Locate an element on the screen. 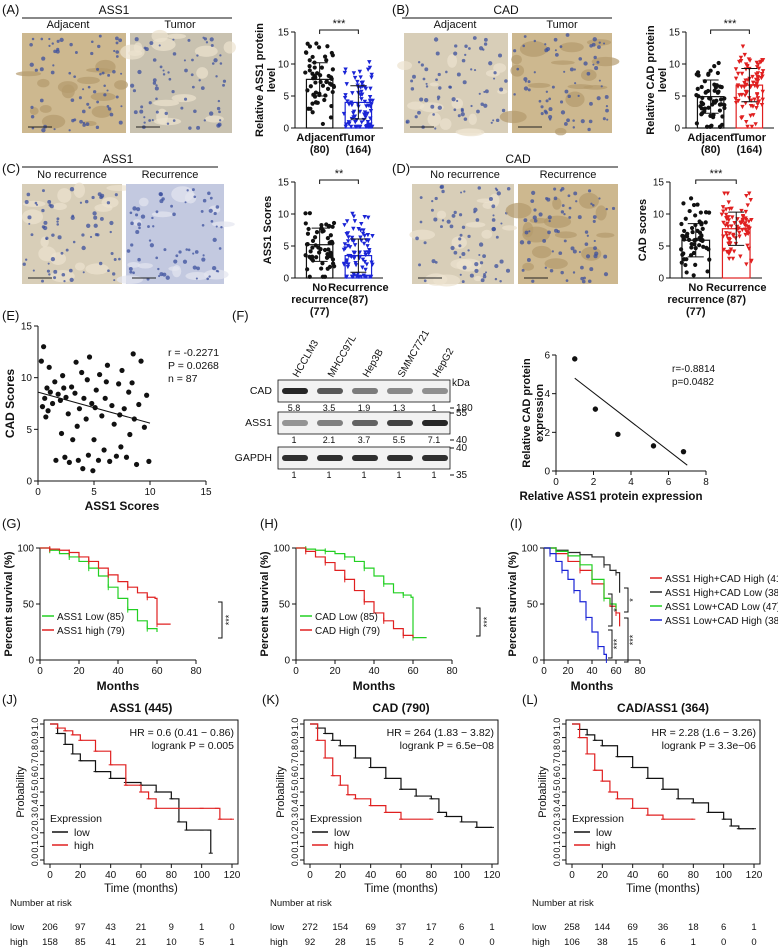 The height and width of the screenshot is (949, 778). risk-count: 92 is located at coordinates (310, 942).